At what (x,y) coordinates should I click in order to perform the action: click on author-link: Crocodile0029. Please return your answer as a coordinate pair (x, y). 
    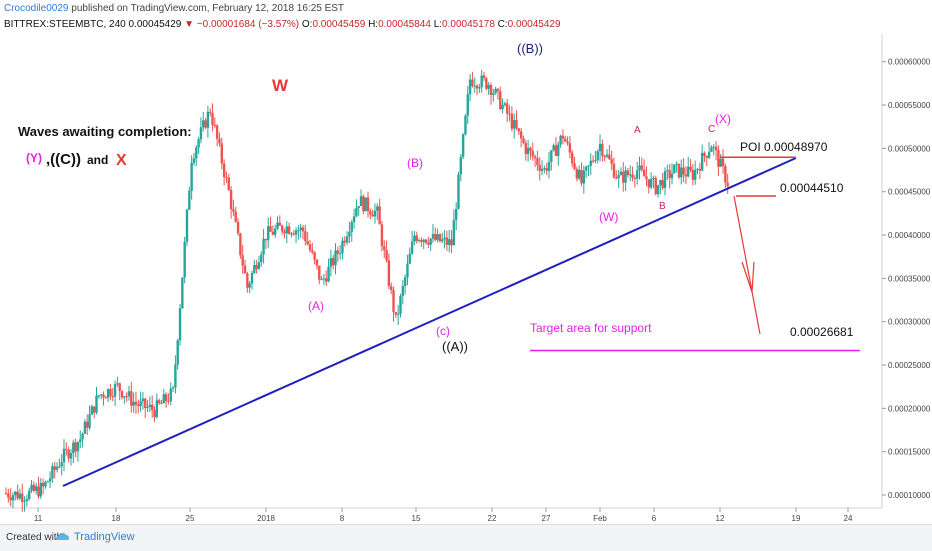
    Looking at the image, I should click on (36, 8).